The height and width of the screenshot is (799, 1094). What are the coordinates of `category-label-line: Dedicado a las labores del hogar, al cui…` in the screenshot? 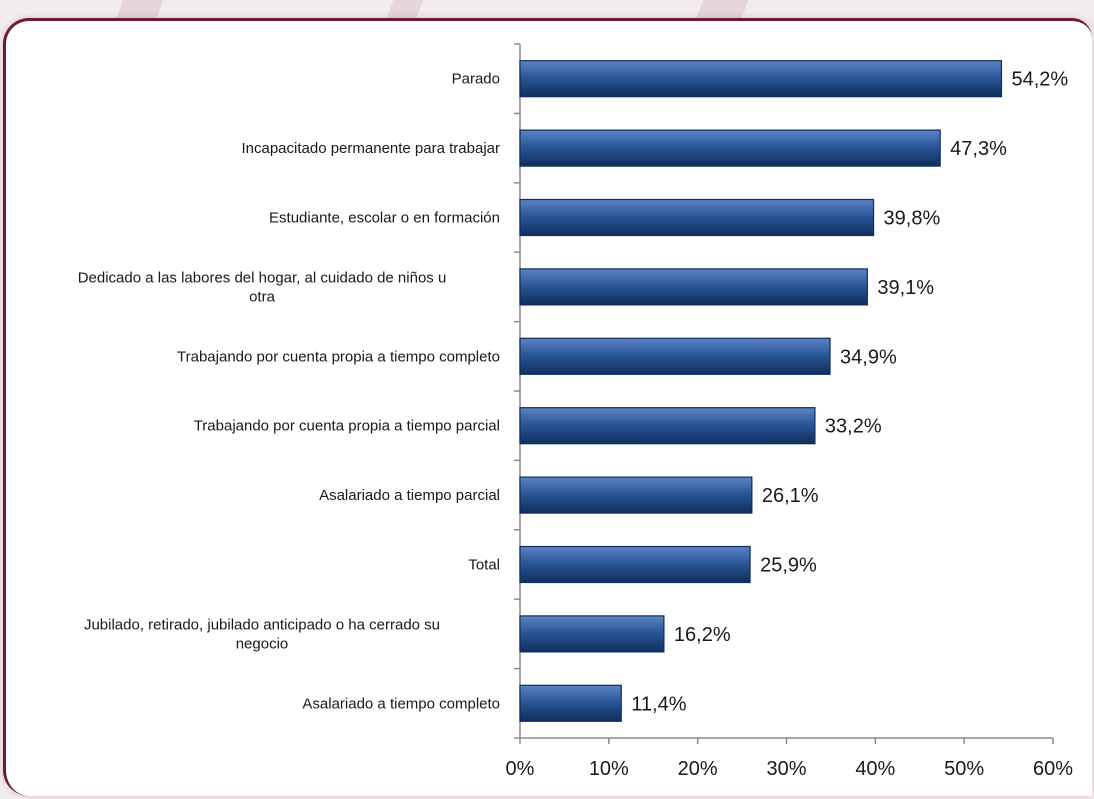 It's located at (262, 277).